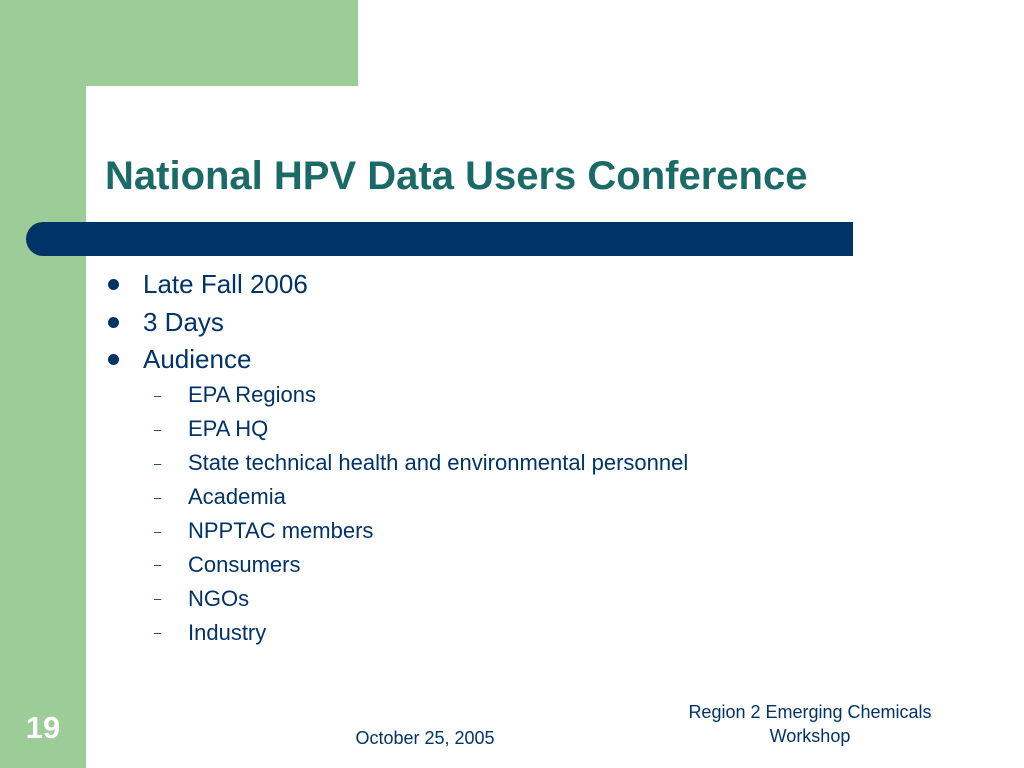 The height and width of the screenshot is (768, 1024). Describe the element at coordinates (810, 724) in the screenshot. I see `footer-event-title: Region 2 Emerging Chemicals Workshop` at that location.